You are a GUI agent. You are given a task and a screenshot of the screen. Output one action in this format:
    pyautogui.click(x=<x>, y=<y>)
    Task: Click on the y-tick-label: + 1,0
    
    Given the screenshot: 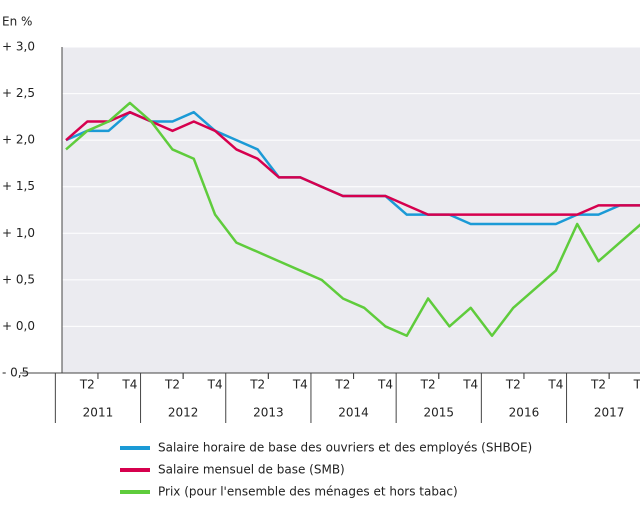 What is the action you would take?
    pyautogui.click(x=18, y=233)
    